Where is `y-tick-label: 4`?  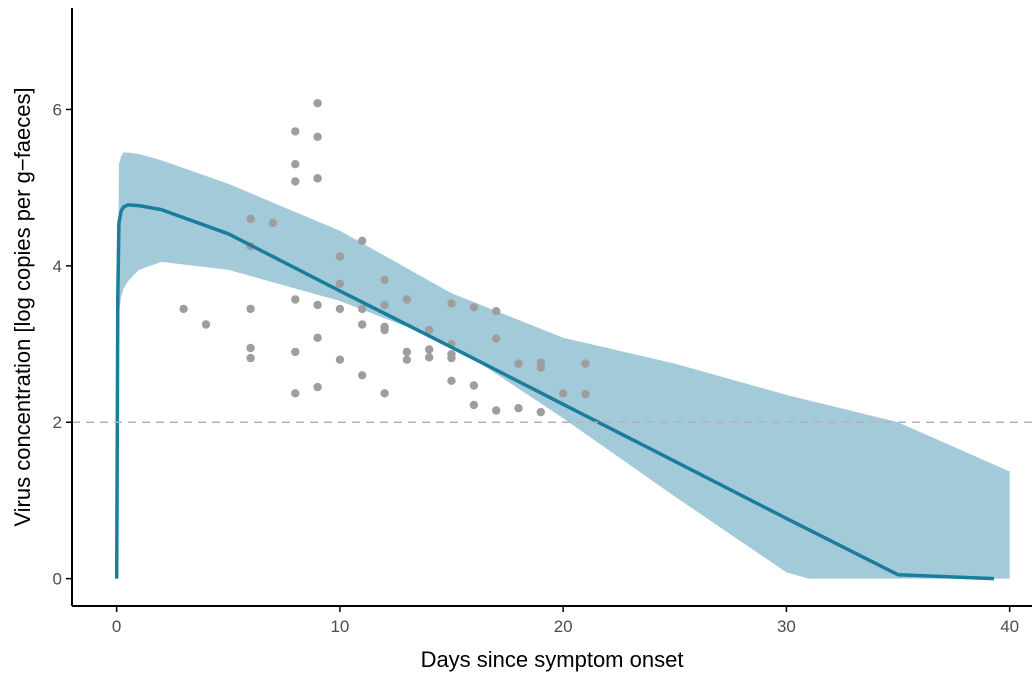 y-tick-label: 4 is located at coordinates (57, 266).